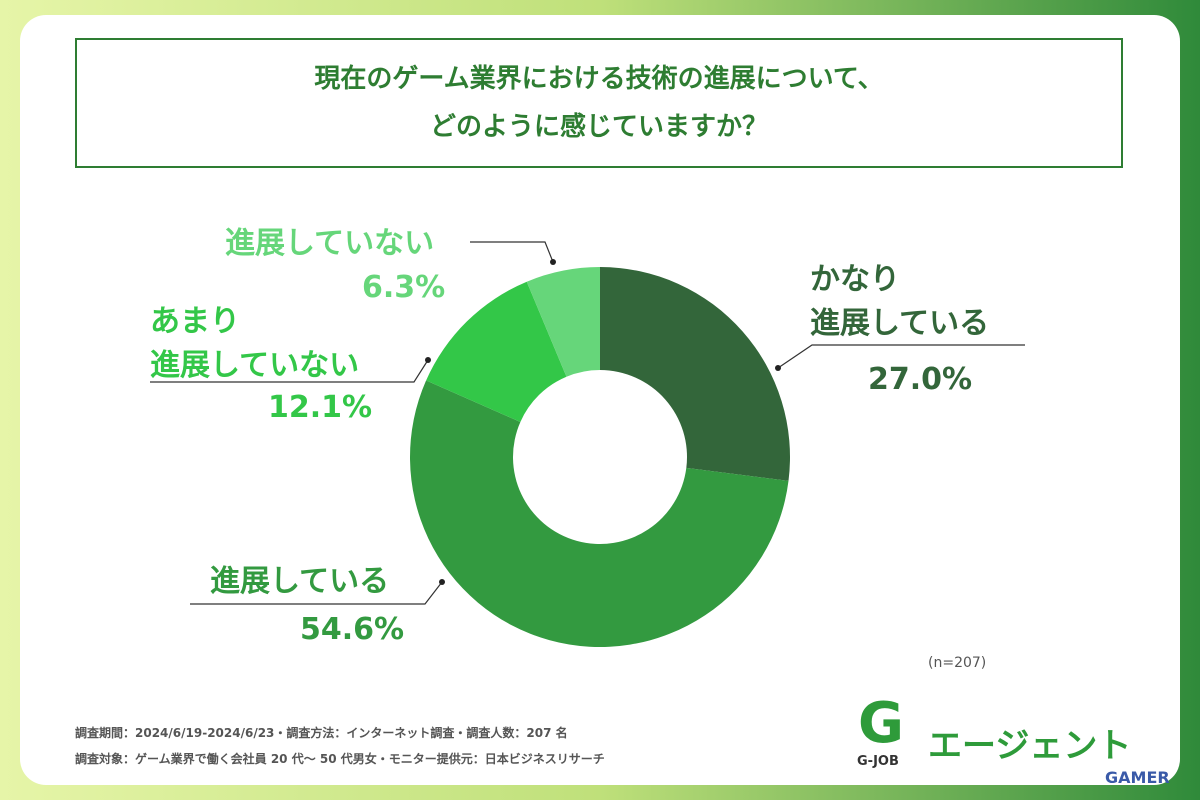  Describe the element at coordinates (1030, 746) in the screenshot. I see `logo-text: エージェント` at that location.